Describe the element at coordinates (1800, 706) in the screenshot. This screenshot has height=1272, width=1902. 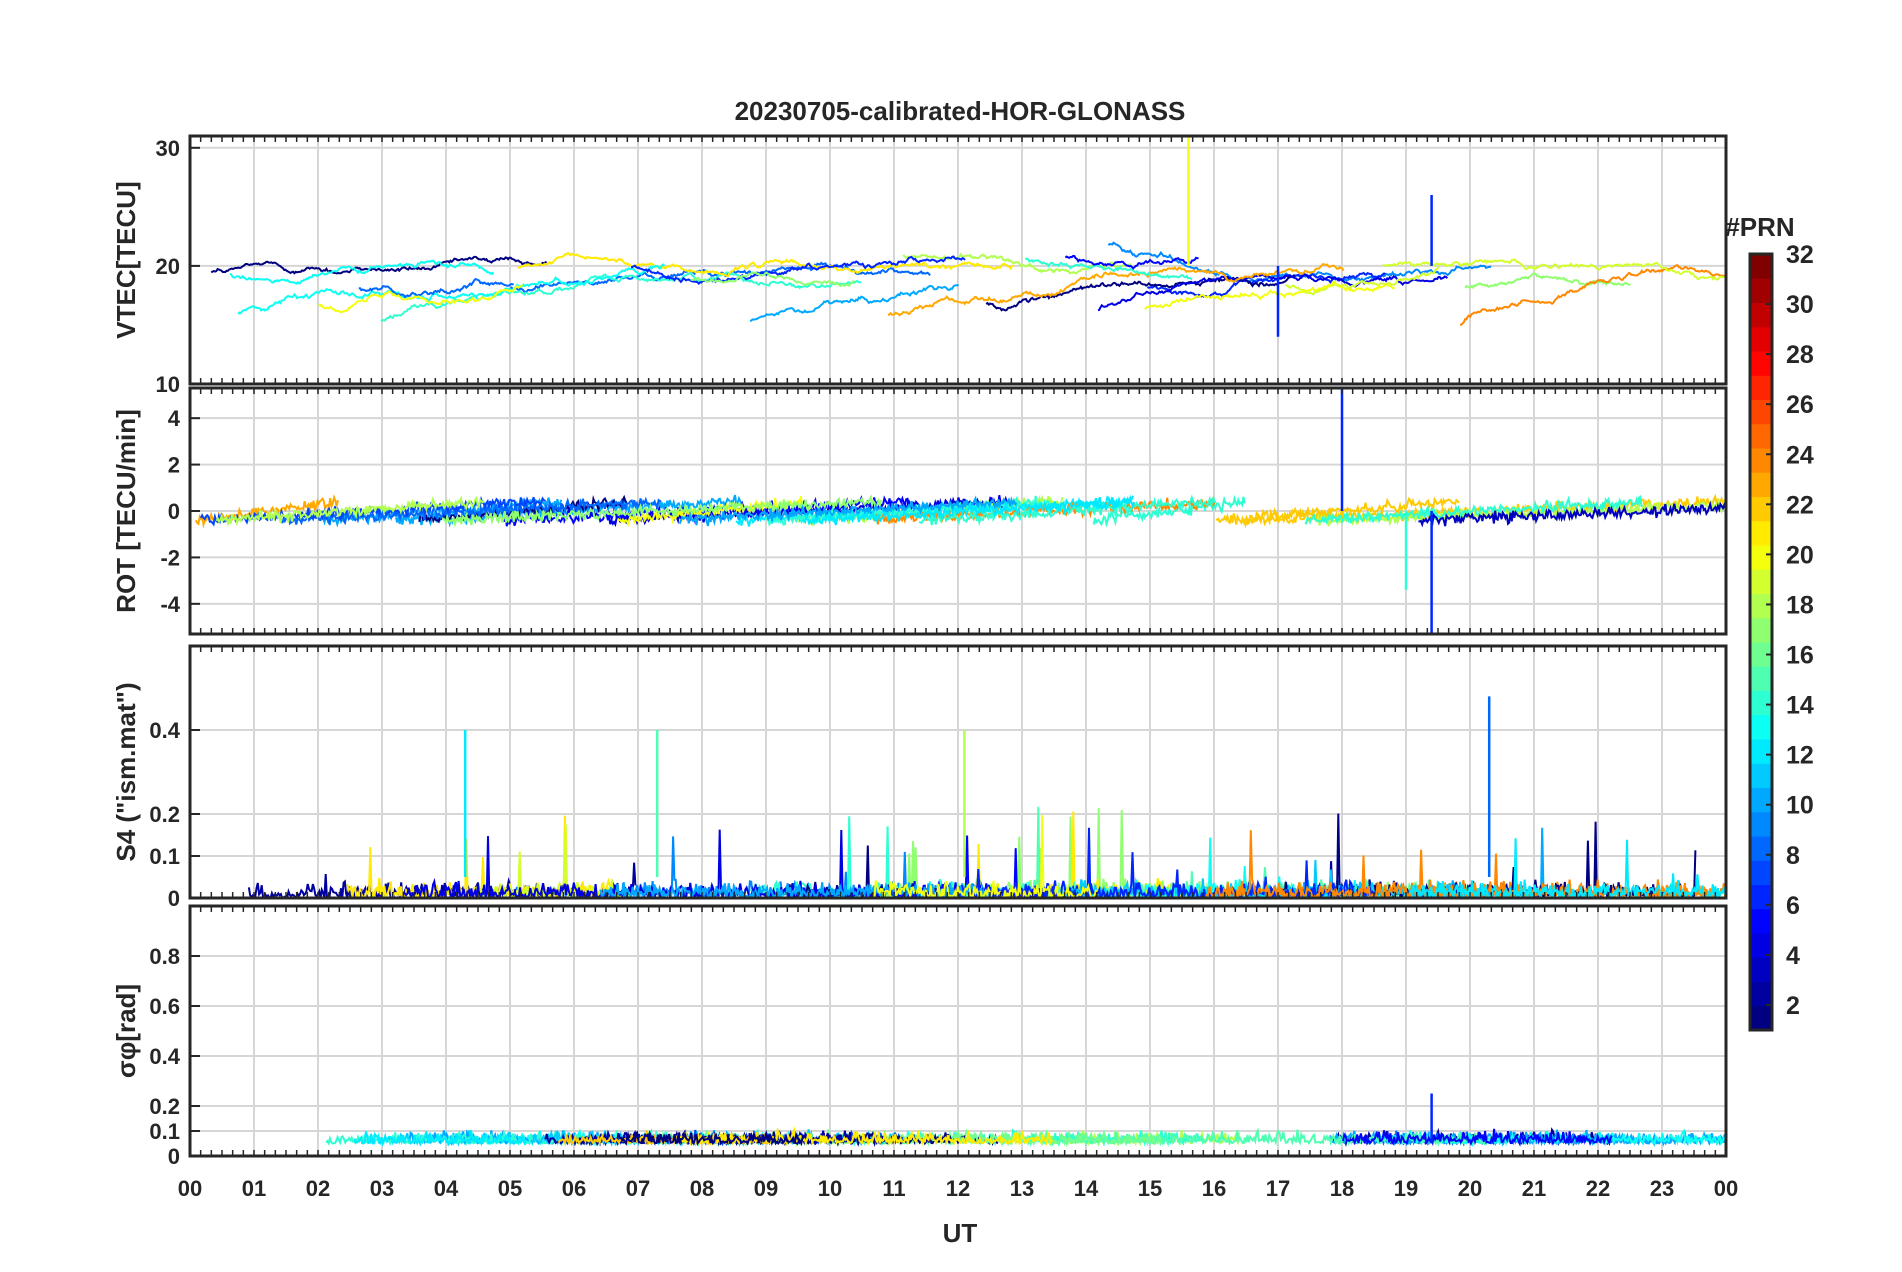
I see `colorbar-tick-label: 14` at that location.